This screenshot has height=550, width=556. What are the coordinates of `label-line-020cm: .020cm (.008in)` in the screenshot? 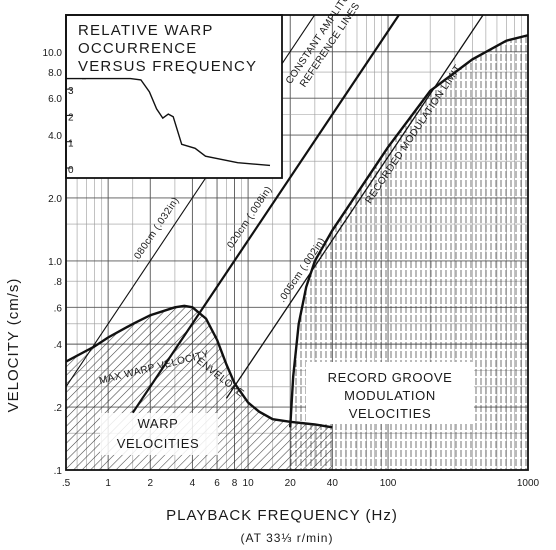 It's located at (249, 218).